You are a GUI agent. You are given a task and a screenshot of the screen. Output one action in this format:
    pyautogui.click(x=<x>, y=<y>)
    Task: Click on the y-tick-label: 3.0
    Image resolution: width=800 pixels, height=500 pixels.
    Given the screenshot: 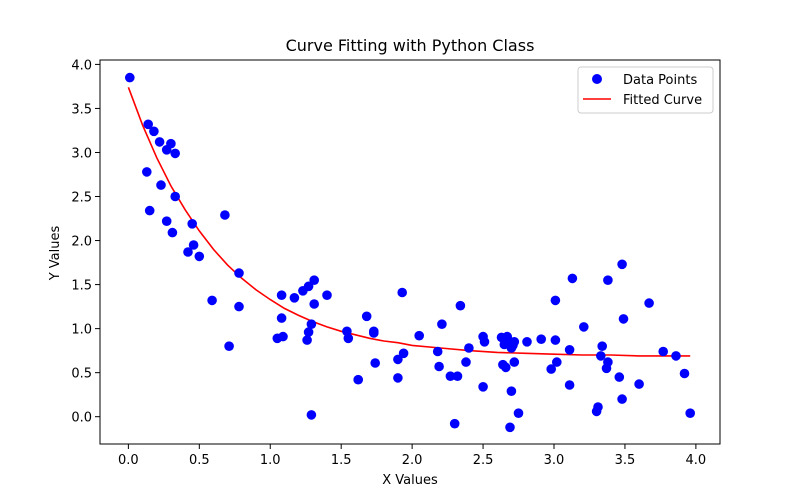 What is the action you would take?
    pyautogui.click(x=81, y=153)
    